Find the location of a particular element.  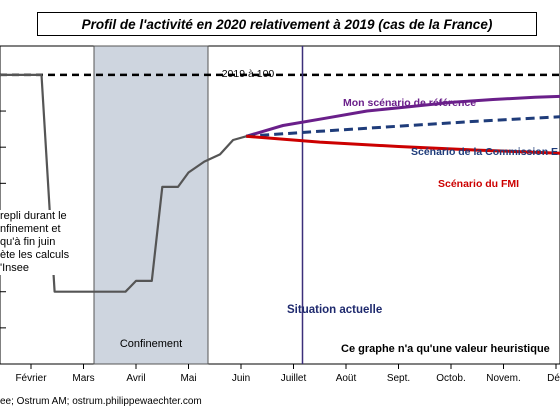

confinement-label: Confinement is located at coordinates (151, 344).